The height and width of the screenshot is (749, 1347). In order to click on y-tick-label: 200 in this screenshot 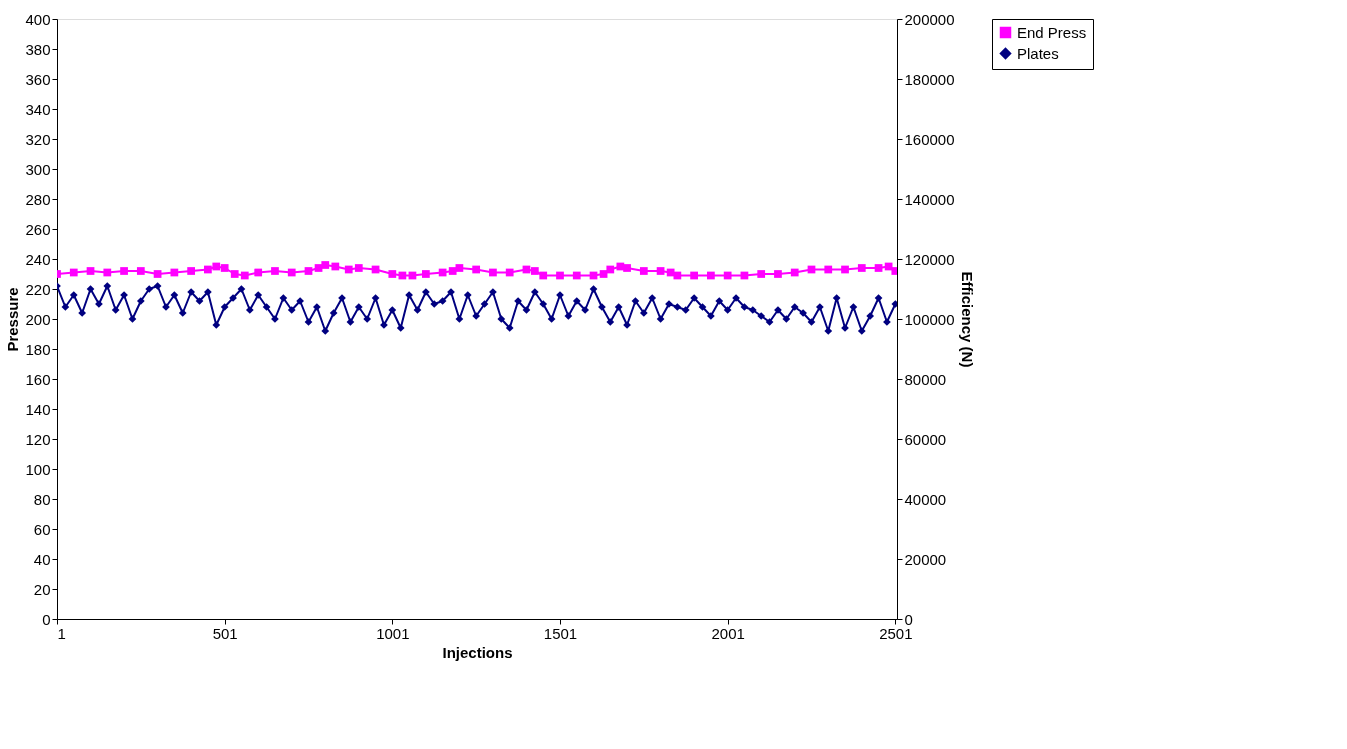, I will do `click(38, 319)`.